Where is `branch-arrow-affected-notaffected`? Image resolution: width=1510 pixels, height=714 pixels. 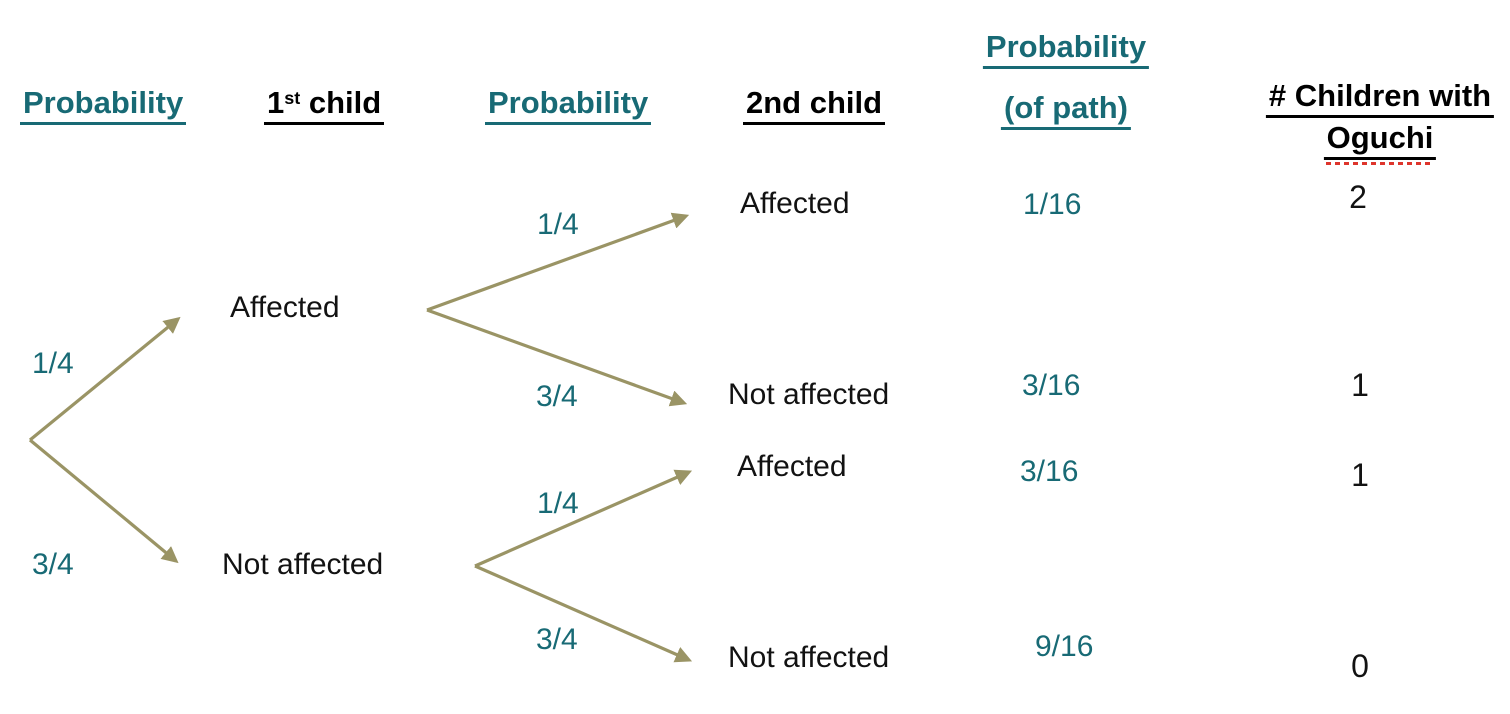
branch-arrow-affected-notaffected is located at coordinates (557, 357).